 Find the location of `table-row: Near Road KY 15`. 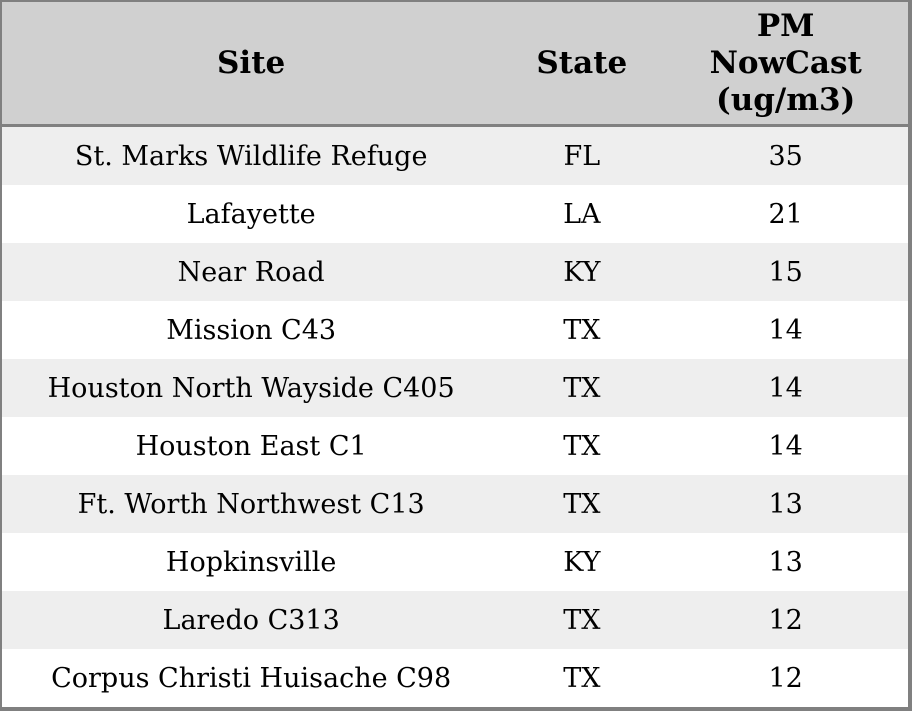

table-row: Near Road KY 15 is located at coordinates (455, 272).